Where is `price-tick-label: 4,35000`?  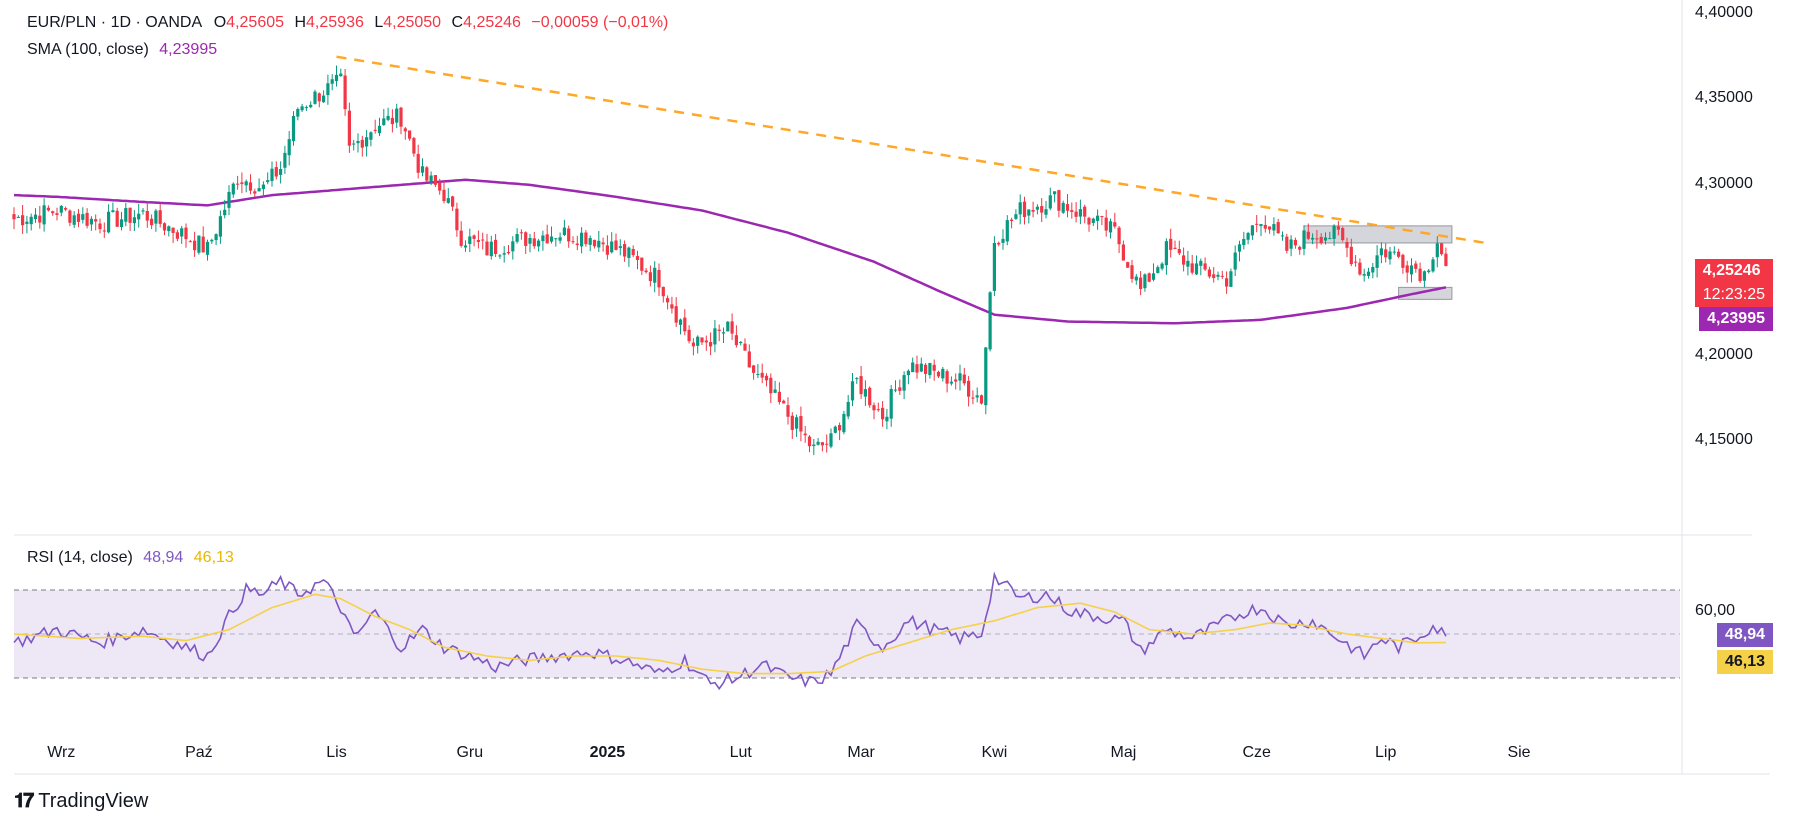 price-tick-label: 4,35000 is located at coordinates (1724, 98).